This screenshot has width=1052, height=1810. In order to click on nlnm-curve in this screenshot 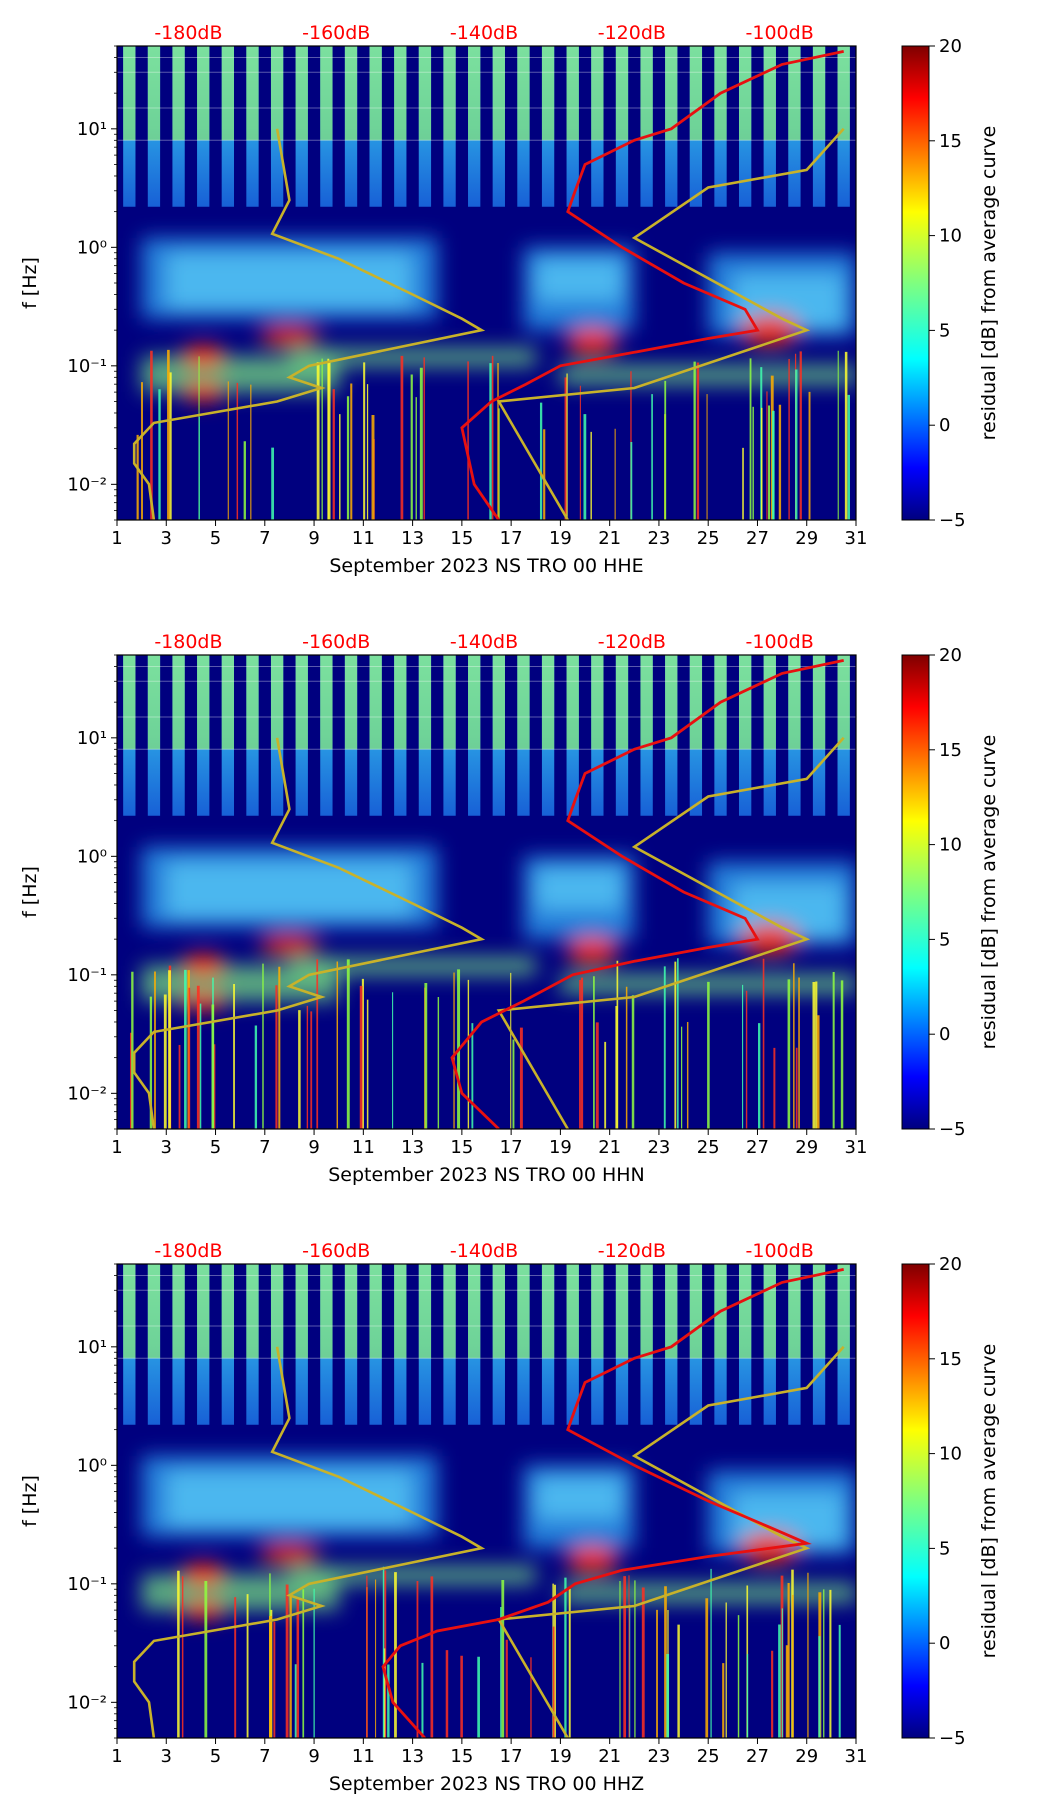, I will do `click(309, 324)`.